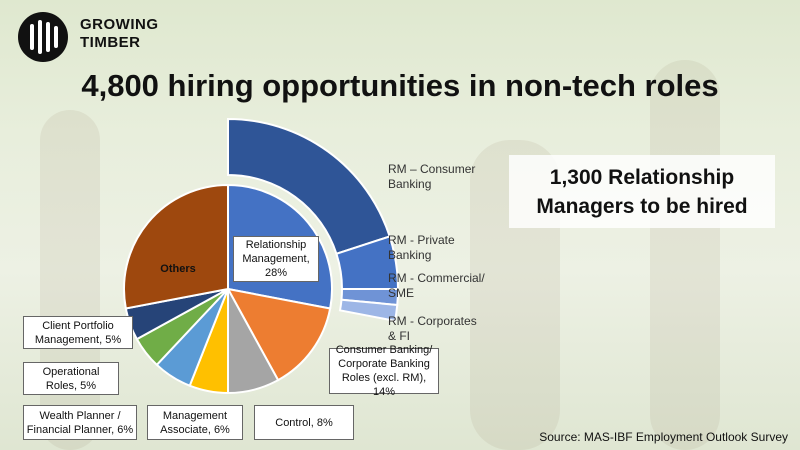 Image resolution: width=800 pixels, height=450 pixels. Describe the element at coordinates (432, 328) in the screenshot. I see `rm-corporates-fi-label: RM - Corporates & FI` at that location.